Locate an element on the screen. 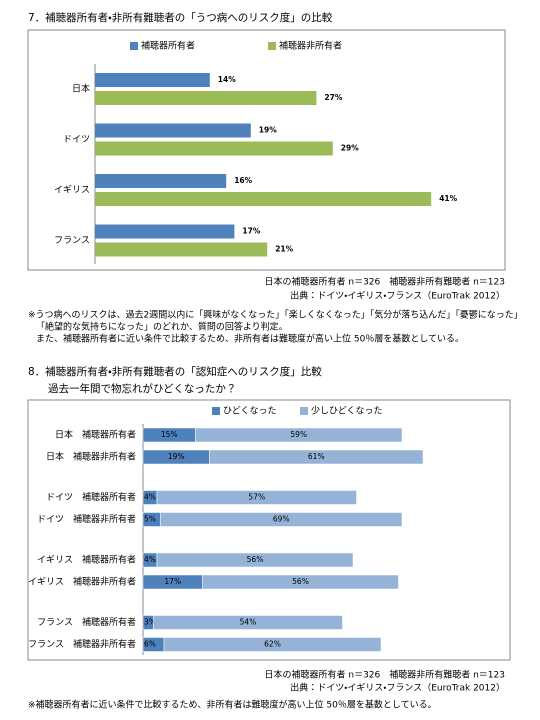 This screenshot has width=540, height=720. value-label: 16% is located at coordinates (243, 180).